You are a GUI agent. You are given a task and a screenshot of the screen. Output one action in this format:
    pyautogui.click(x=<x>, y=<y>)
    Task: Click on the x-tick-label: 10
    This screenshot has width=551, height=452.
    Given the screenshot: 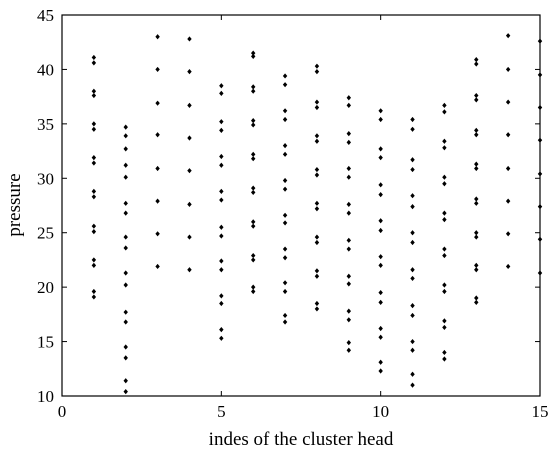 What is the action you would take?
    pyautogui.click(x=380, y=411)
    